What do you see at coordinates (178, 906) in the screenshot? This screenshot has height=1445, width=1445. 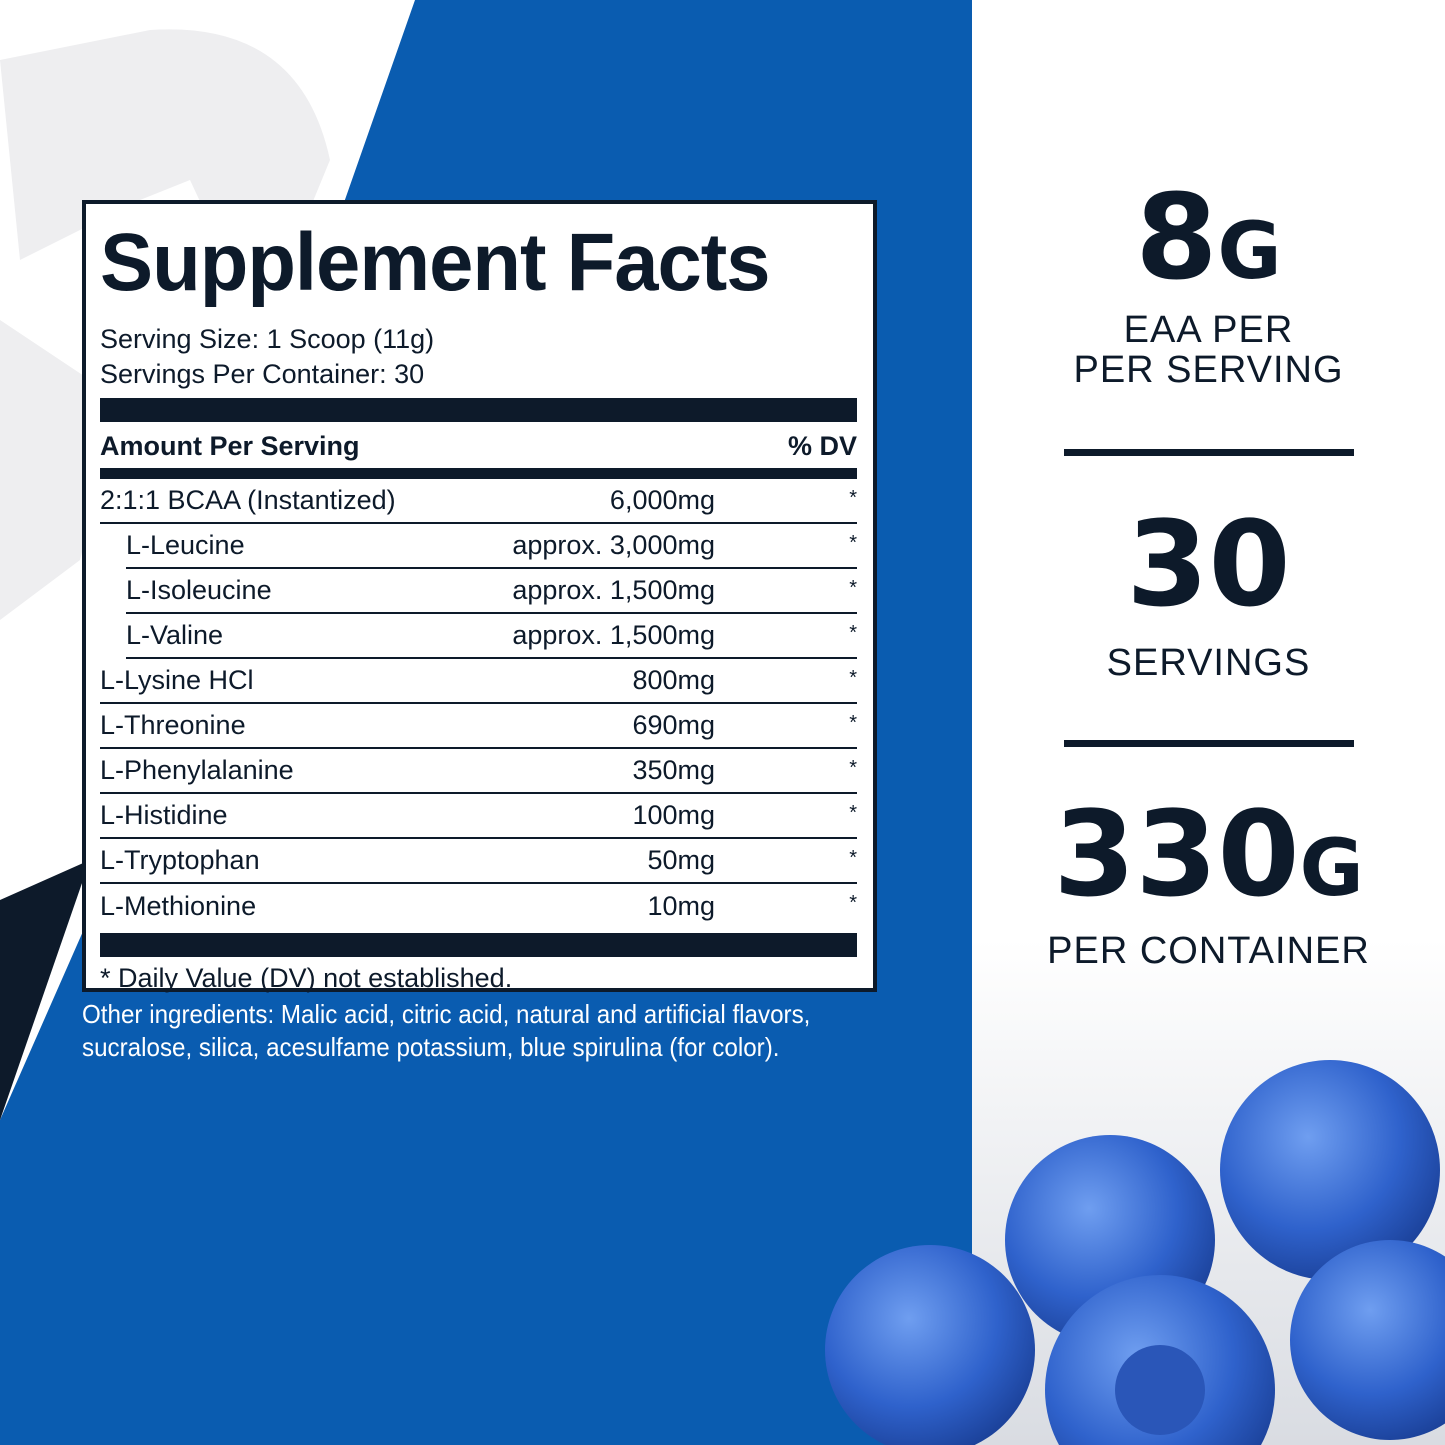 I see `ingredient-name: L-Methionine` at bounding box center [178, 906].